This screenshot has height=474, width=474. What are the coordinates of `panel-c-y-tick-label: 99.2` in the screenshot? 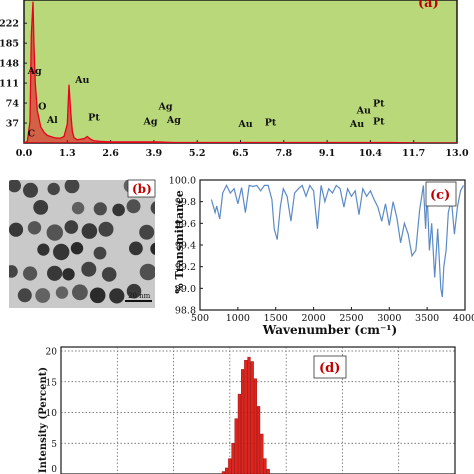 It's located at (185, 267).